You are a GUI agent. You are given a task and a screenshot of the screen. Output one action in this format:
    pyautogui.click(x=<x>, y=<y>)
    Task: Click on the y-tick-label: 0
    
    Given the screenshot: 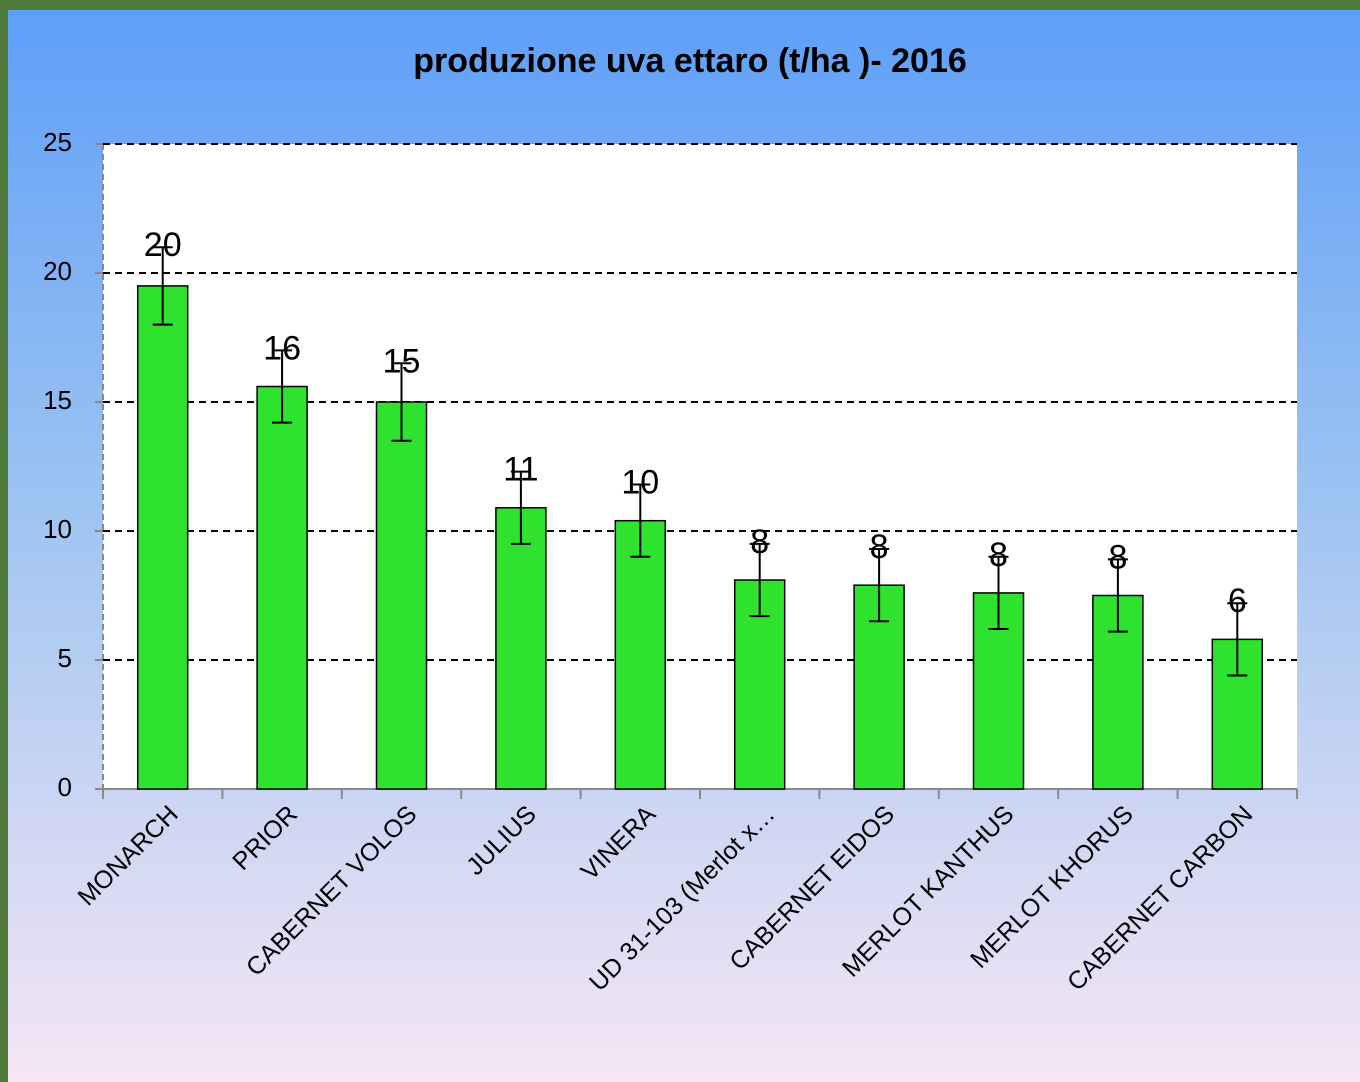 What is the action you would take?
    pyautogui.click(x=65, y=787)
    